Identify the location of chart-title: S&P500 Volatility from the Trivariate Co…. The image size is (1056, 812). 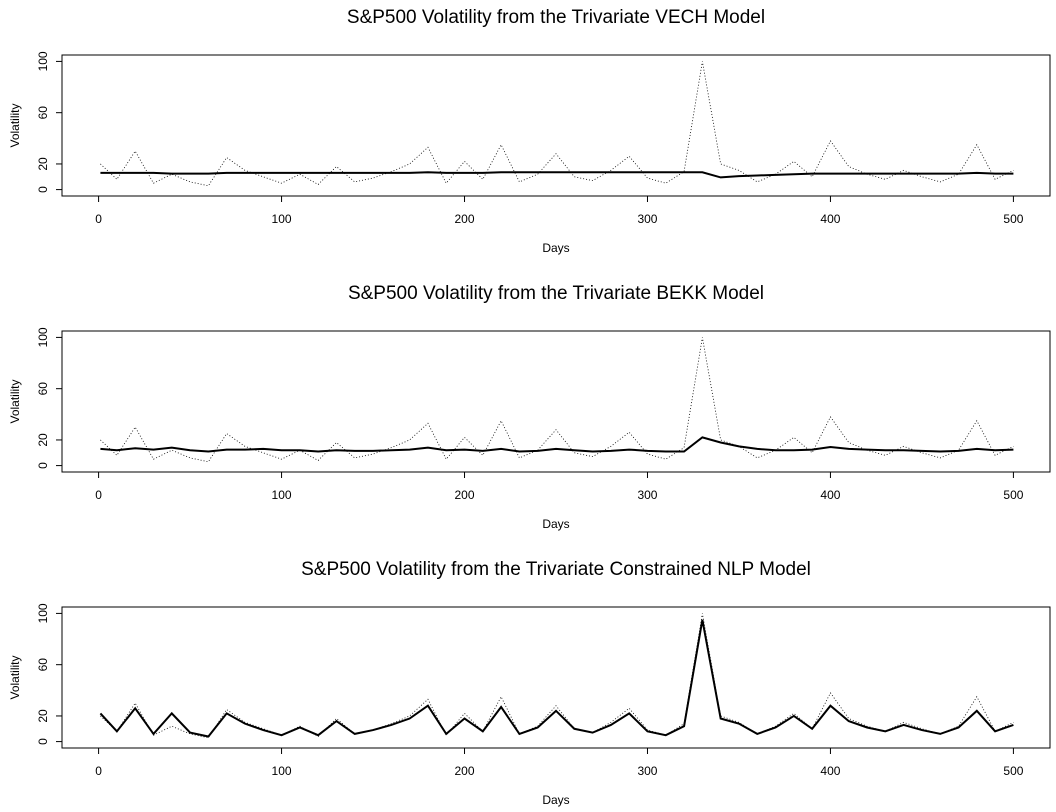
(556, 569).